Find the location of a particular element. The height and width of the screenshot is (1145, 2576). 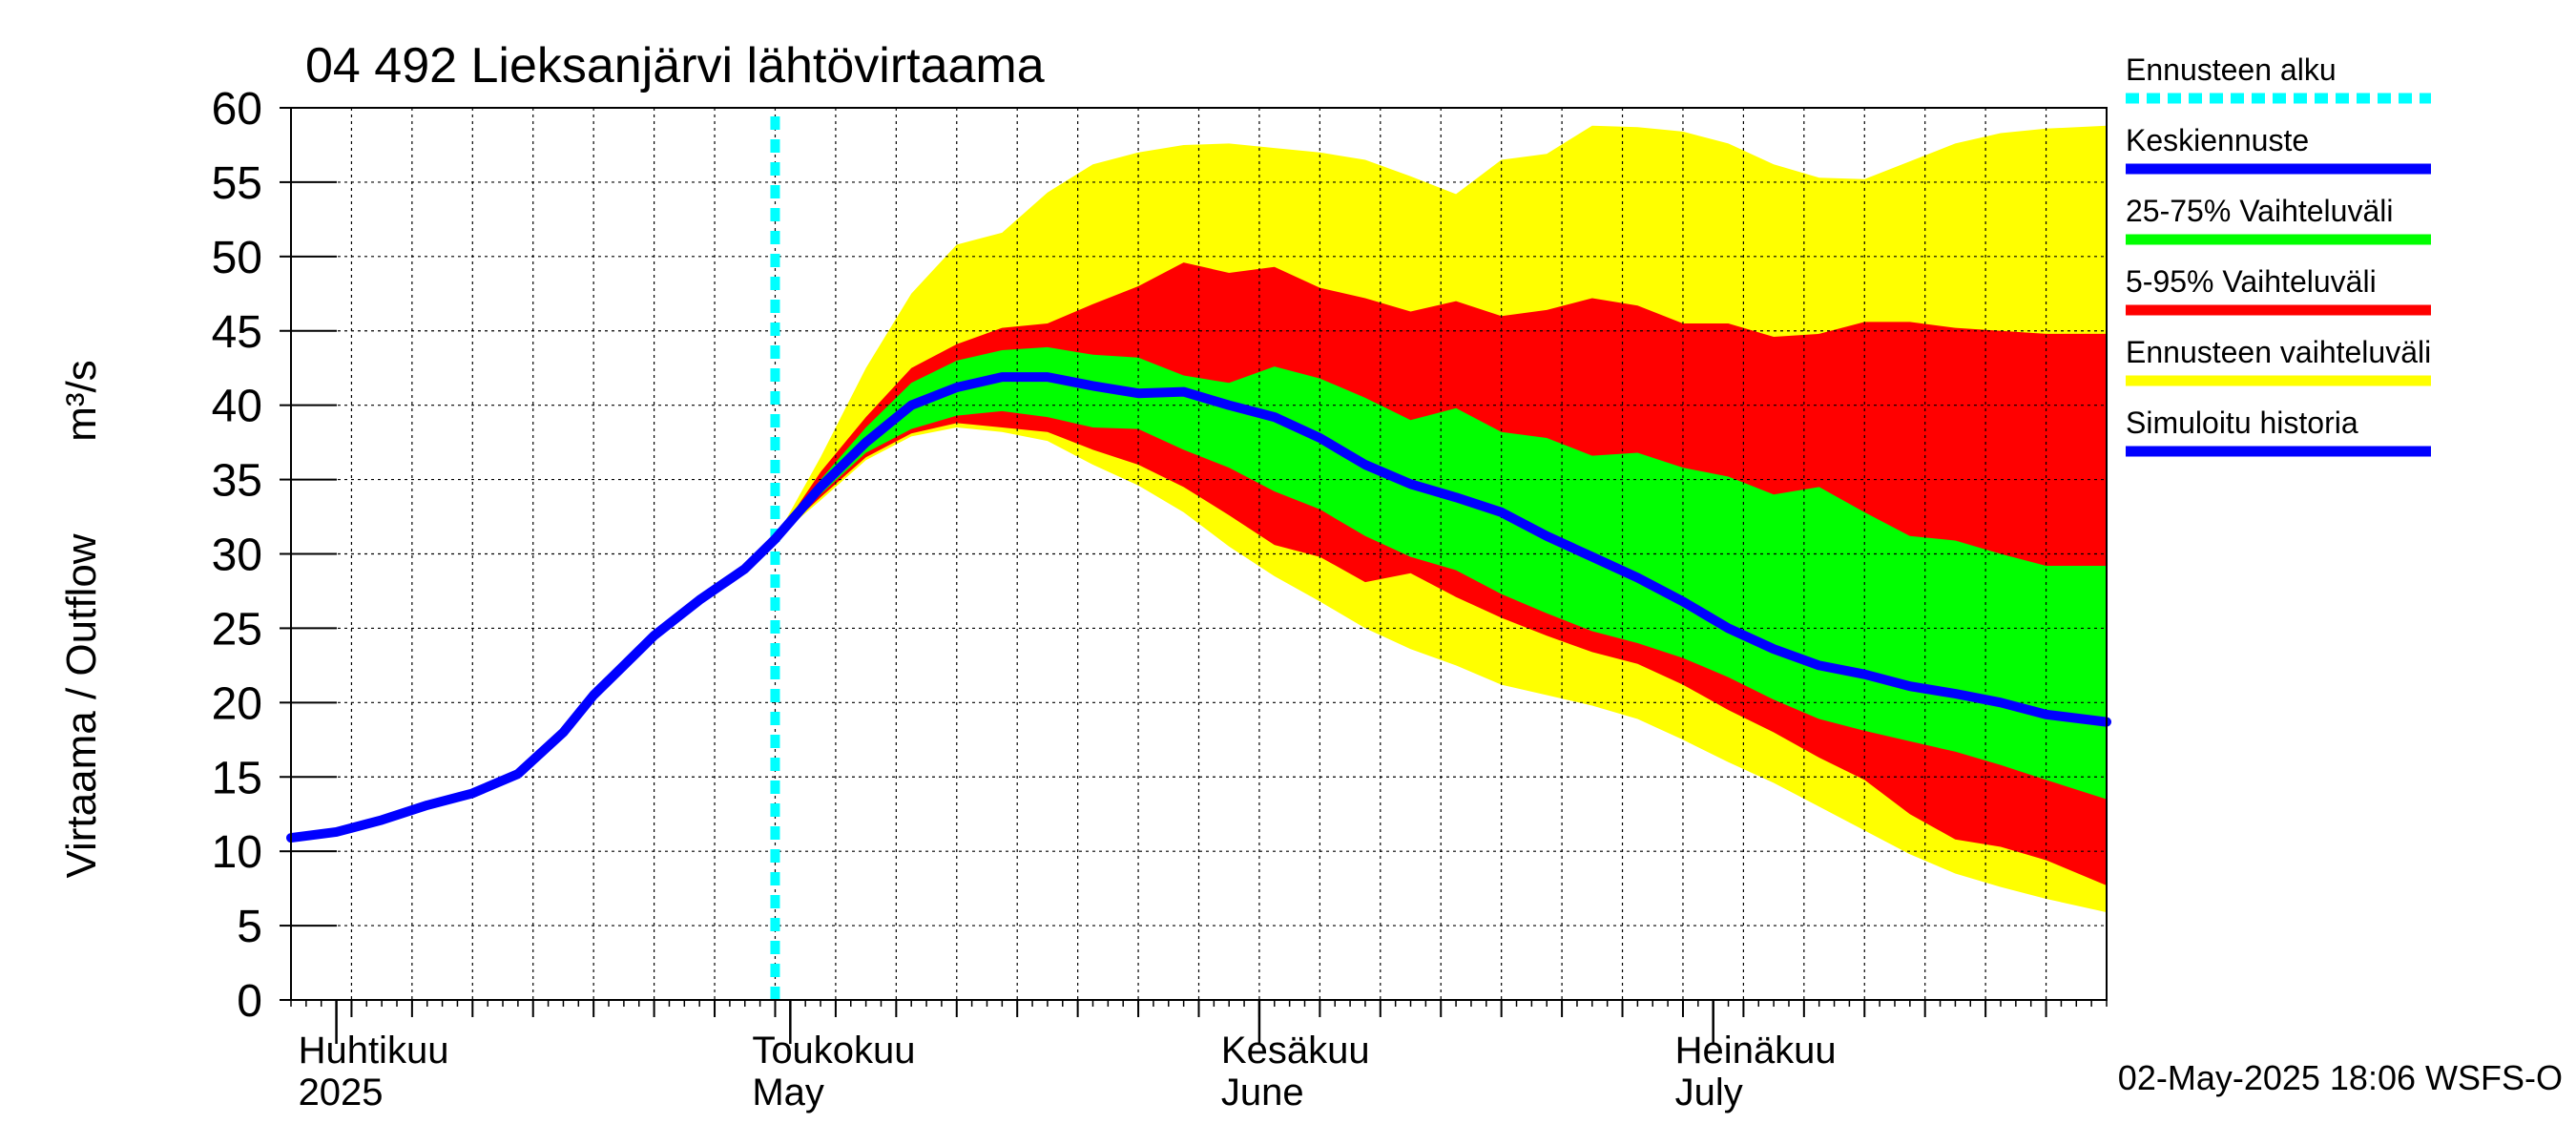

y-tick-label: 35 is located at coordinates (237, 482).